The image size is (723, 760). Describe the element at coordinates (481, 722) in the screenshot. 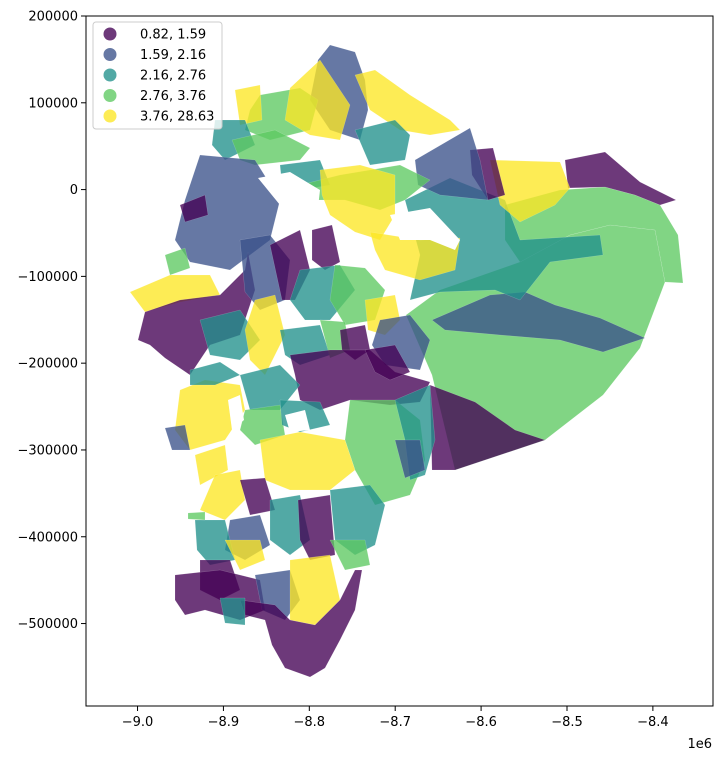

I see `x-tick-label: −8.6` at that location.